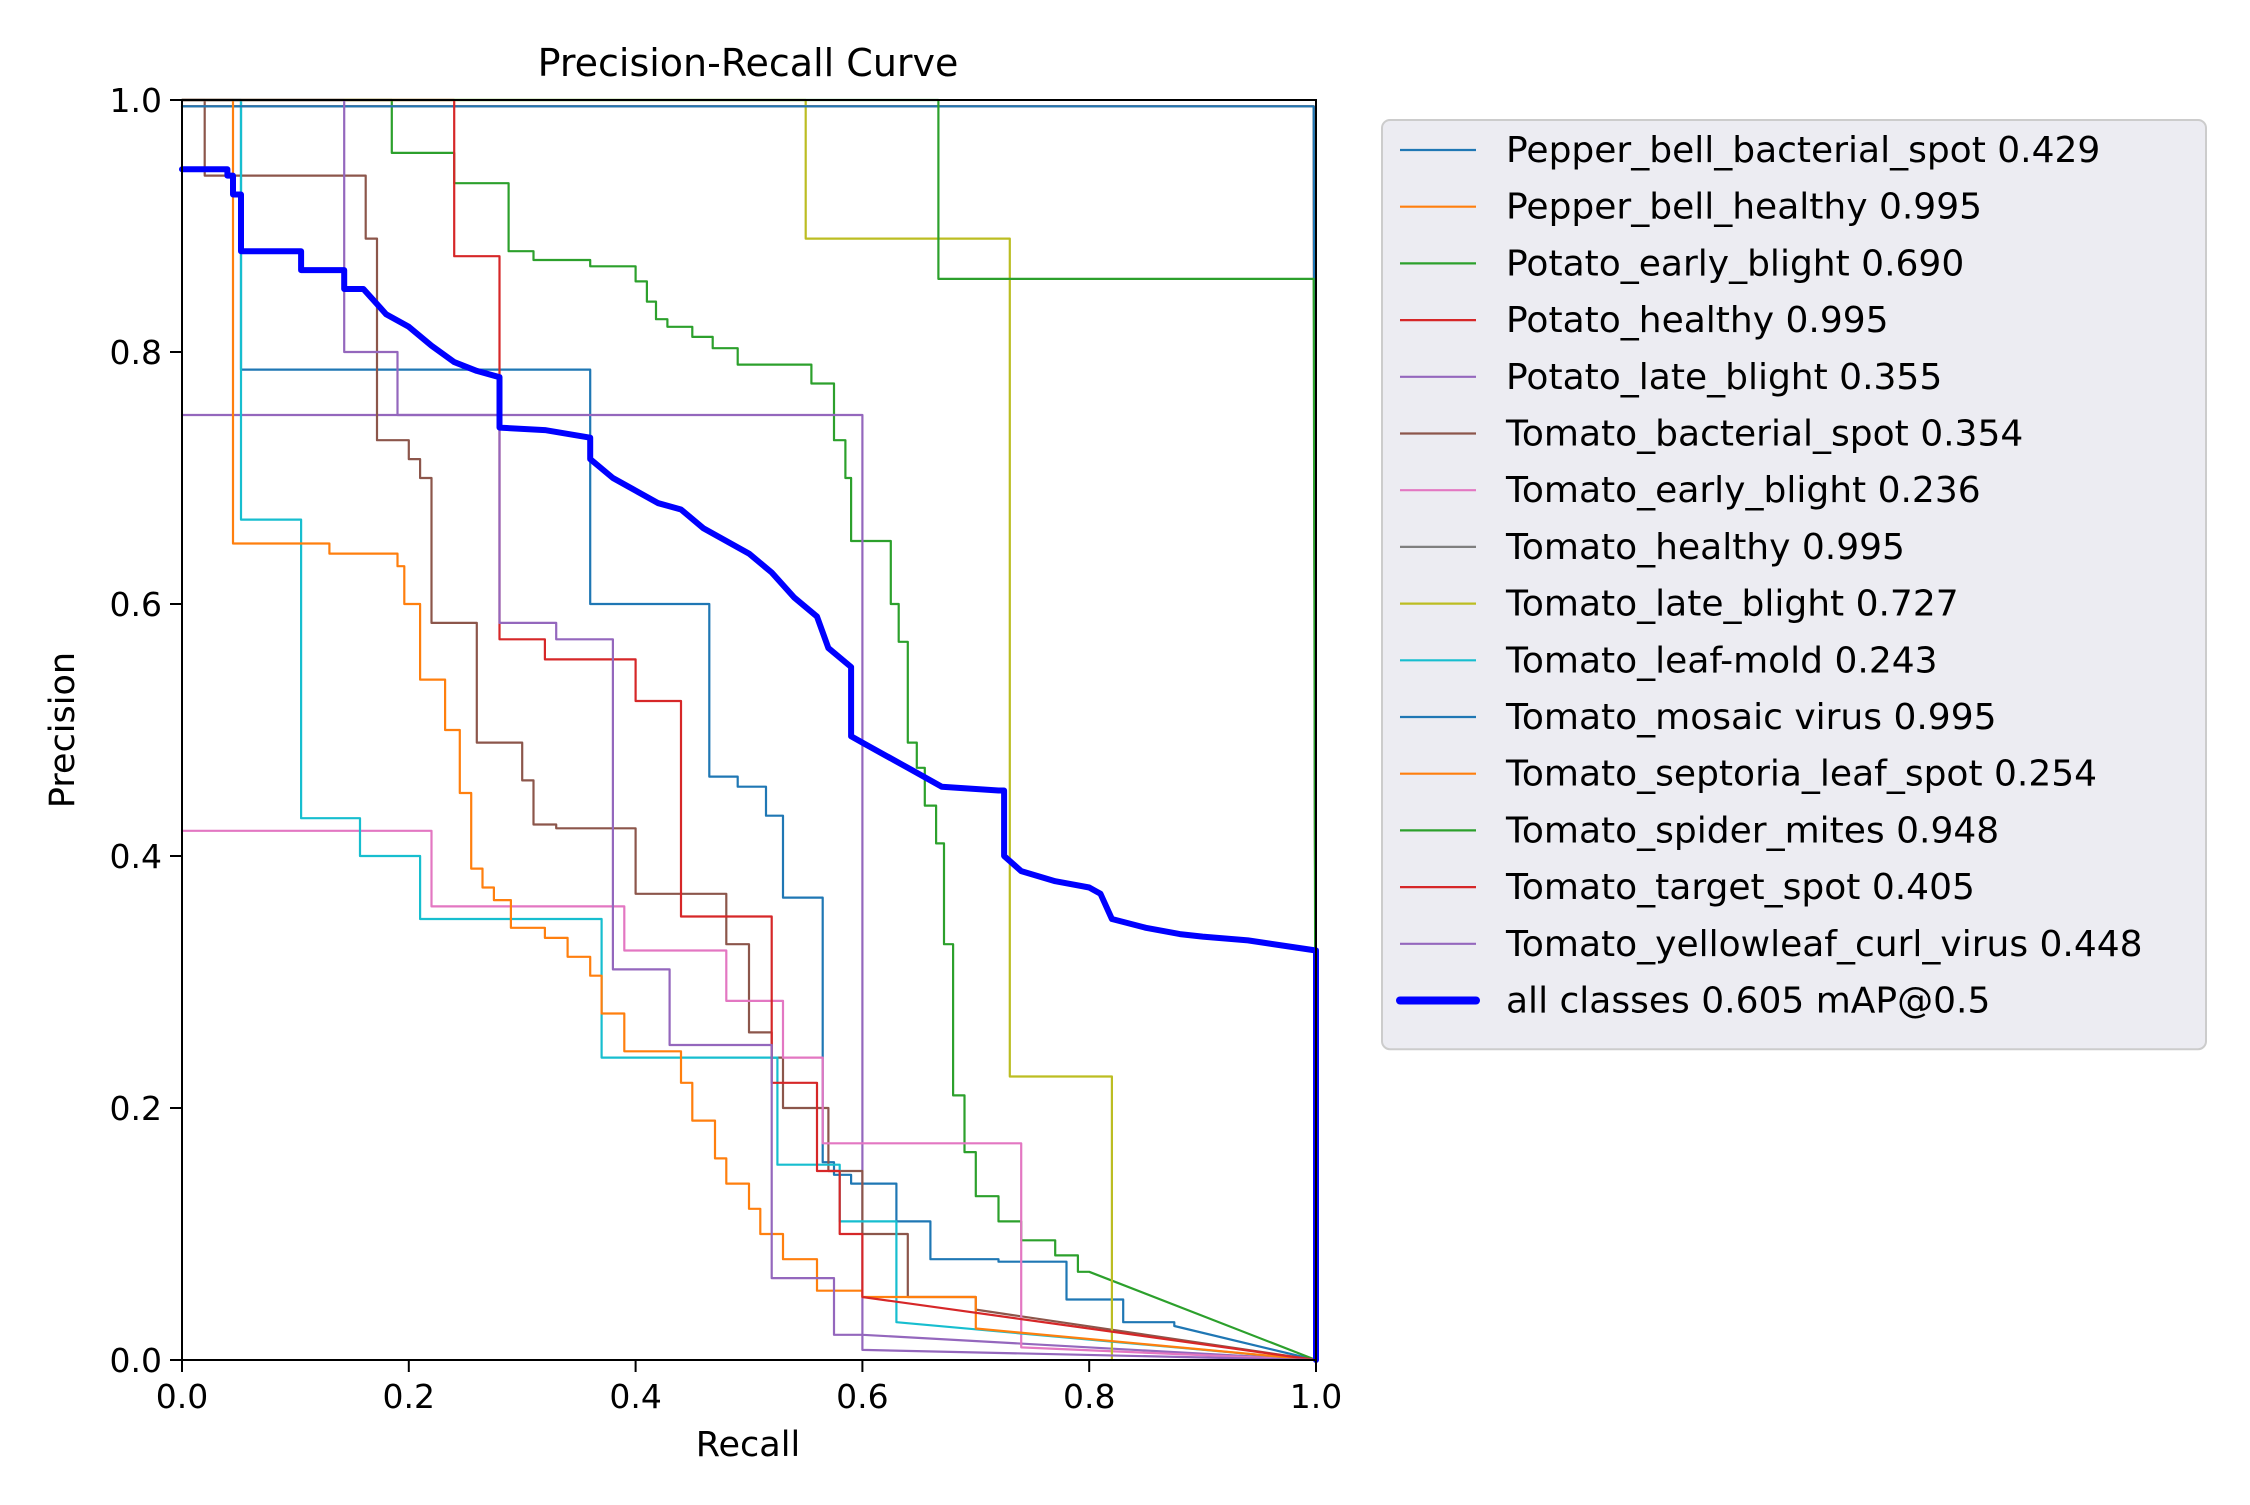 This screenshot has width=2250, height=1505. What do you see at coordinates (862, 1396) in the screenshot?
I see `x-tick-label: 0.6` at bounding box center [862, 1396].